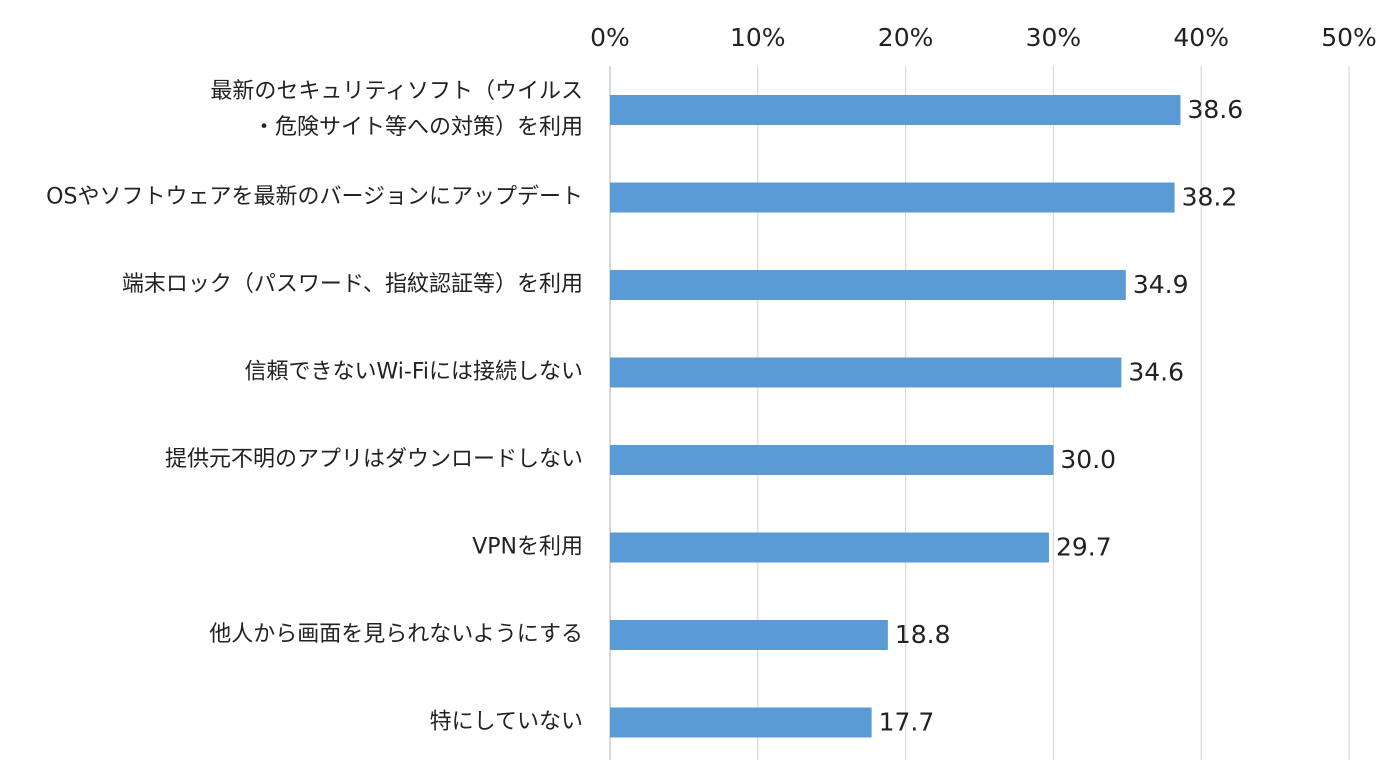 This screenshot has height=782, width=1398. I want to click on category-label: OSやソフトウェアを最新のバージョンにアップデート, so click(314, 197).